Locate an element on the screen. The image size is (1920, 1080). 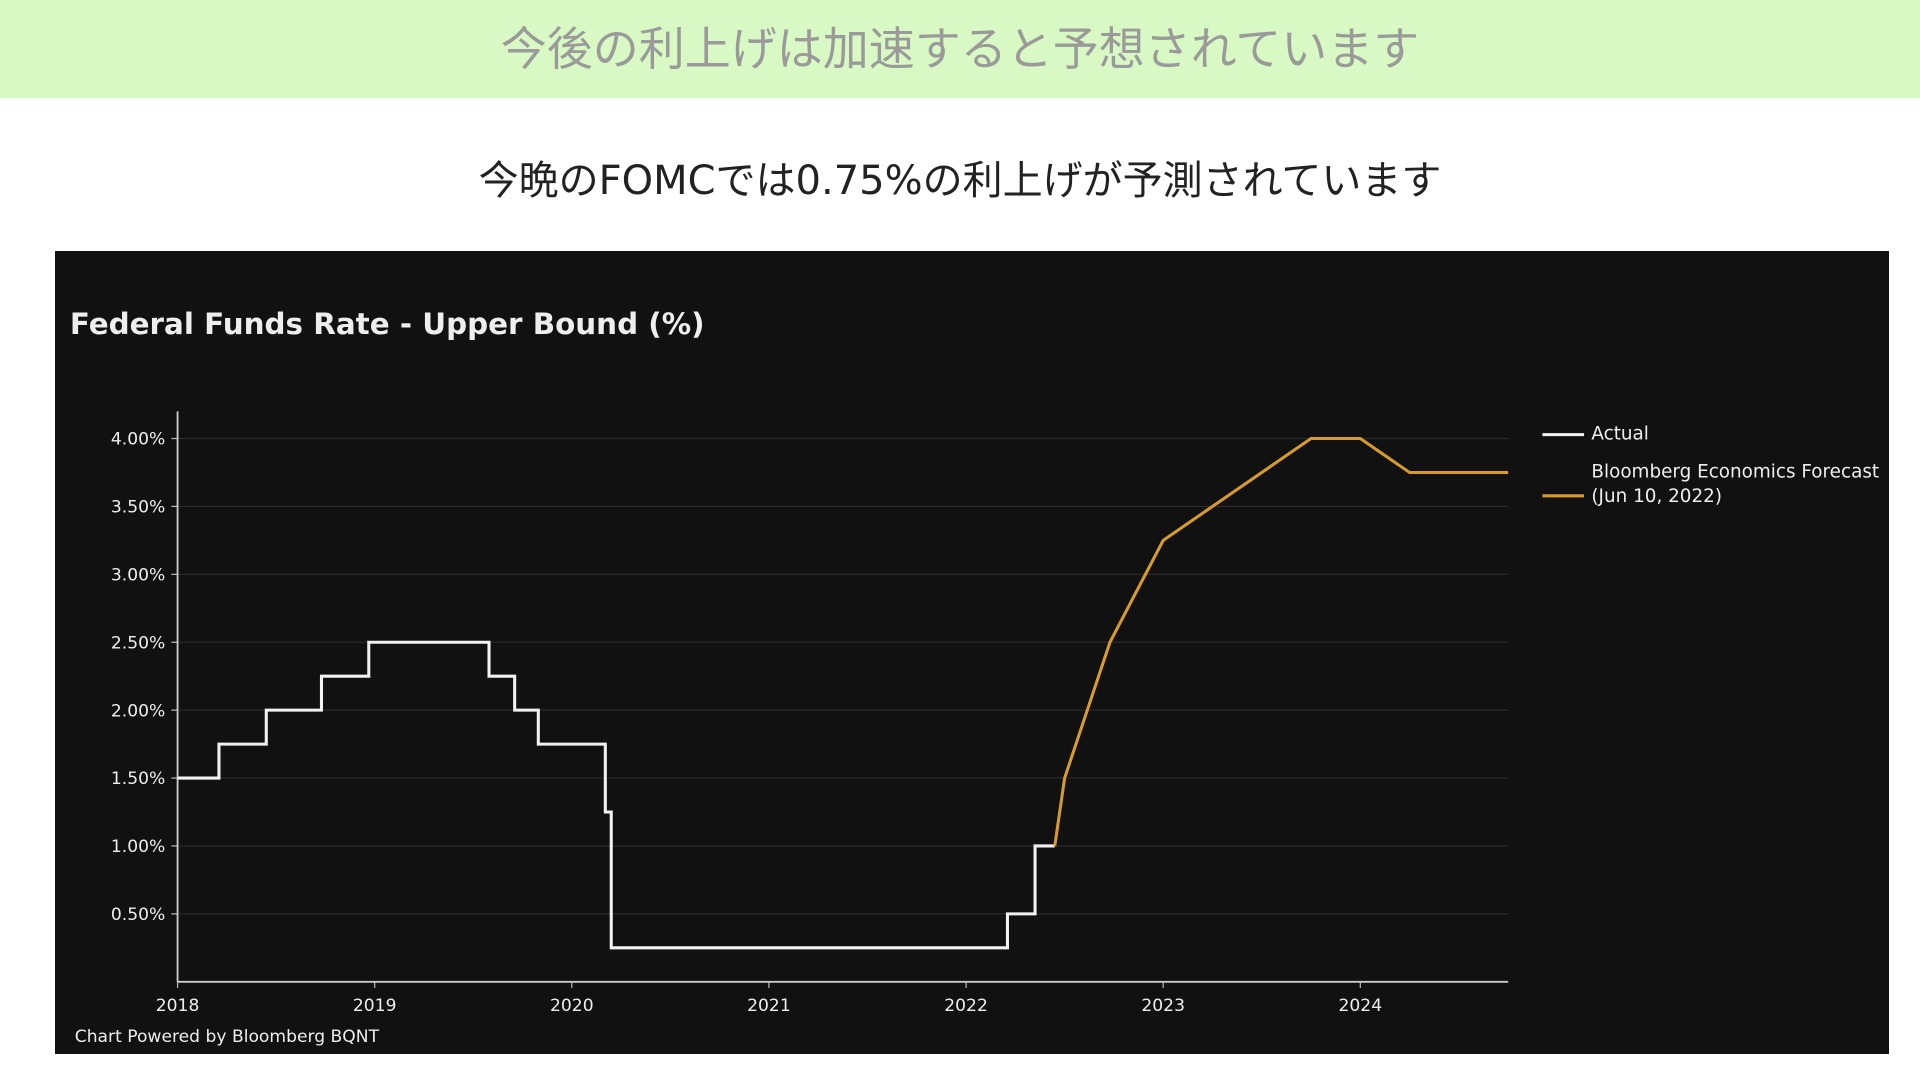
y-tick-label: 2.50% is located at coordinates (138, 643).